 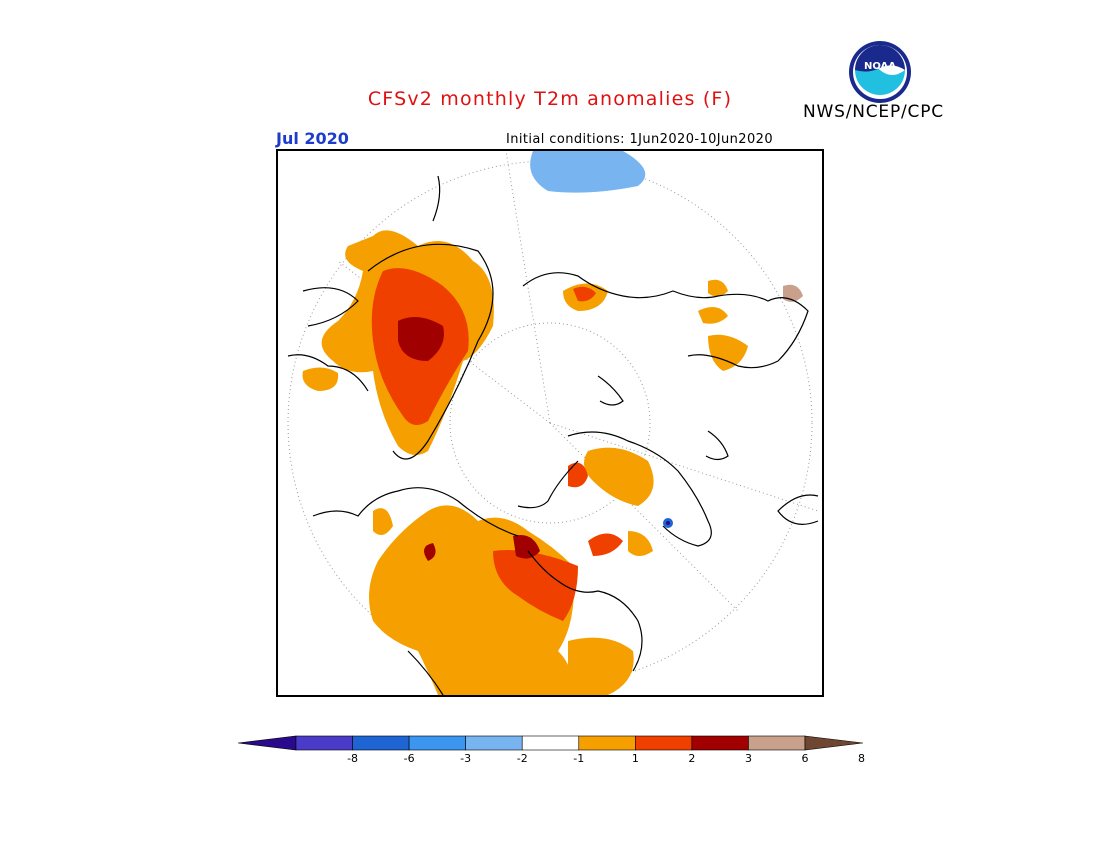 What do you see at coordinates (748, 758) in the screenshot?
I see `legend-tick-label: 3` at bounding box center [748, 758].